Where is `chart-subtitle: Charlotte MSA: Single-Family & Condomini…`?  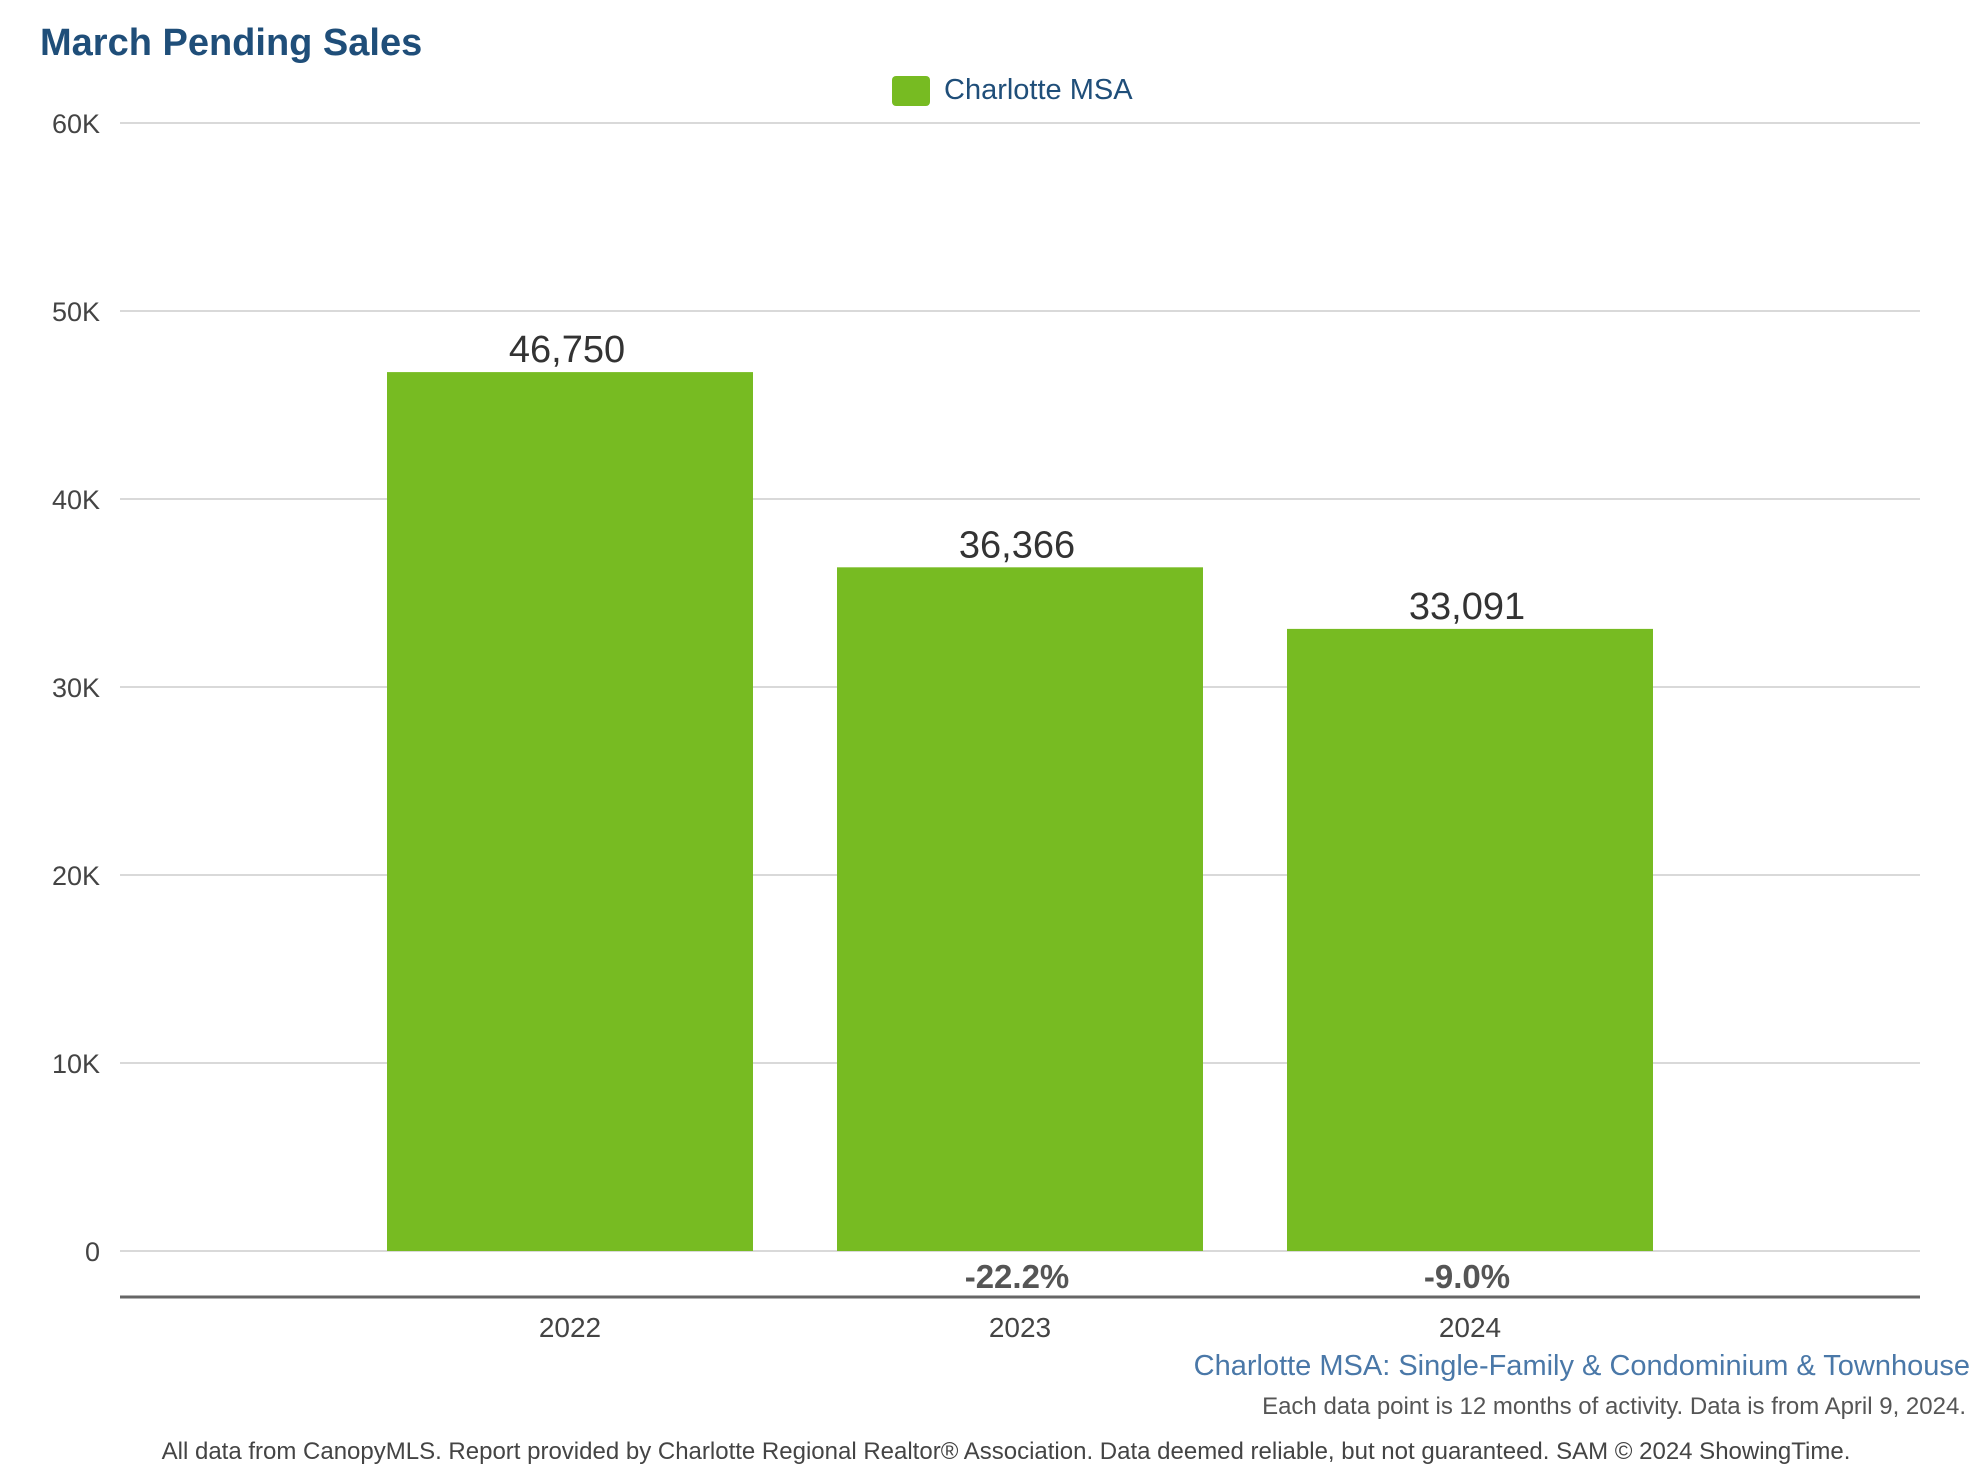 chart-subtitle: Charlotte MSA: Single-Family & Condomini… is located at coordinates (1581, 1366).